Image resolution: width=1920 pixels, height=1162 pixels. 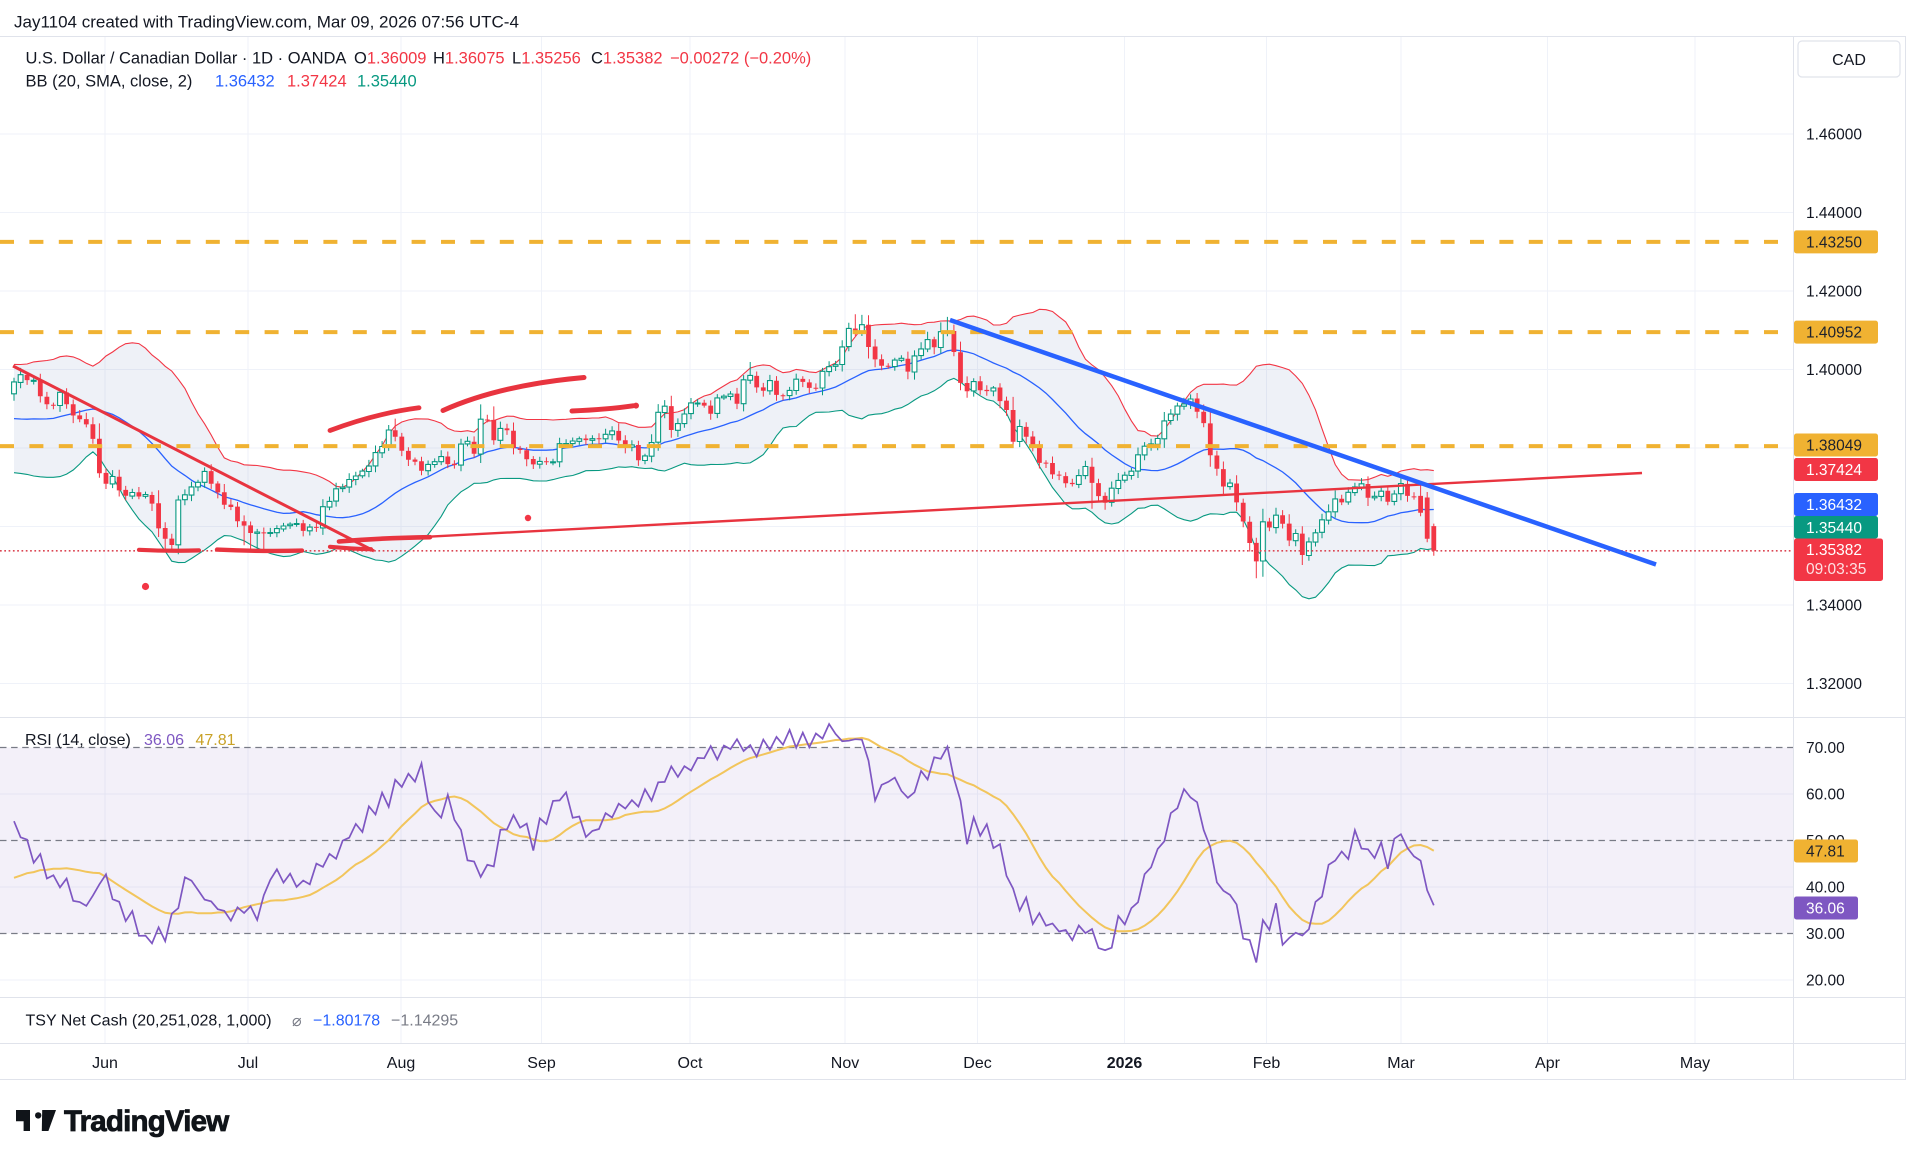 I want to click on svg-text: 1.40952, so click(x=1834, y=333).